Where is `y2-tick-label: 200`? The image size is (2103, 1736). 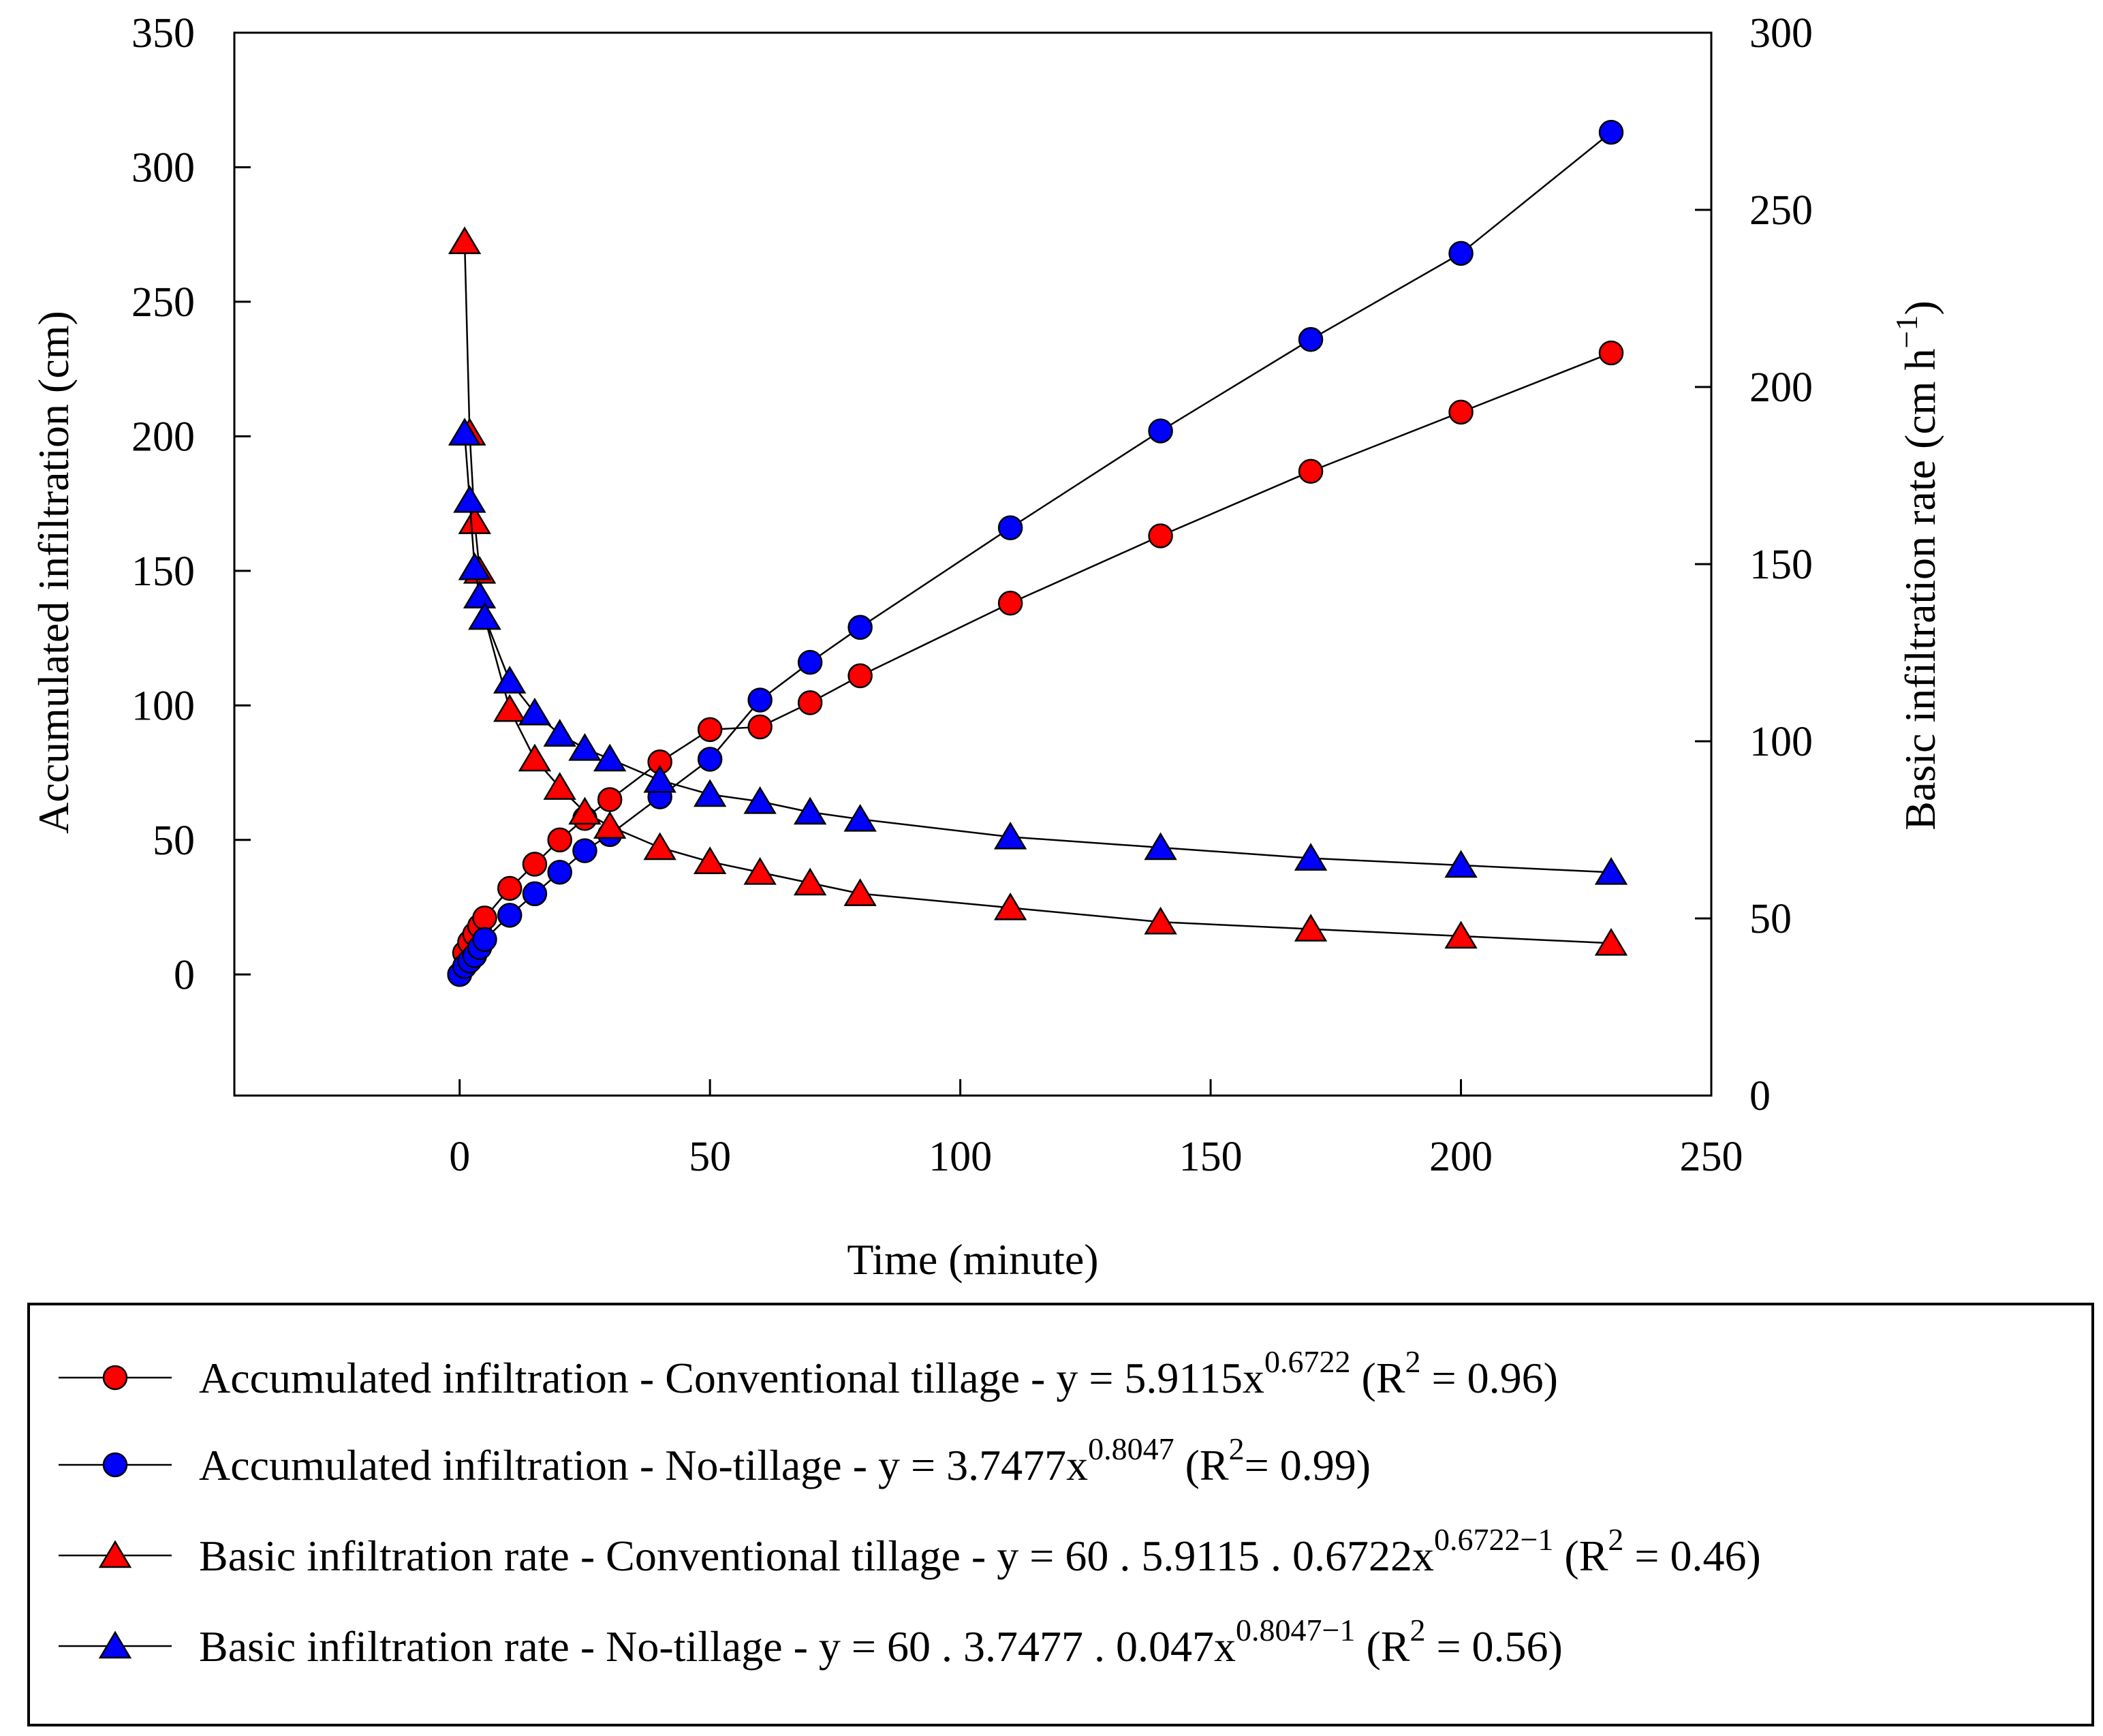
y2-tick-label: 200 is located at coordinates (1781, 388).